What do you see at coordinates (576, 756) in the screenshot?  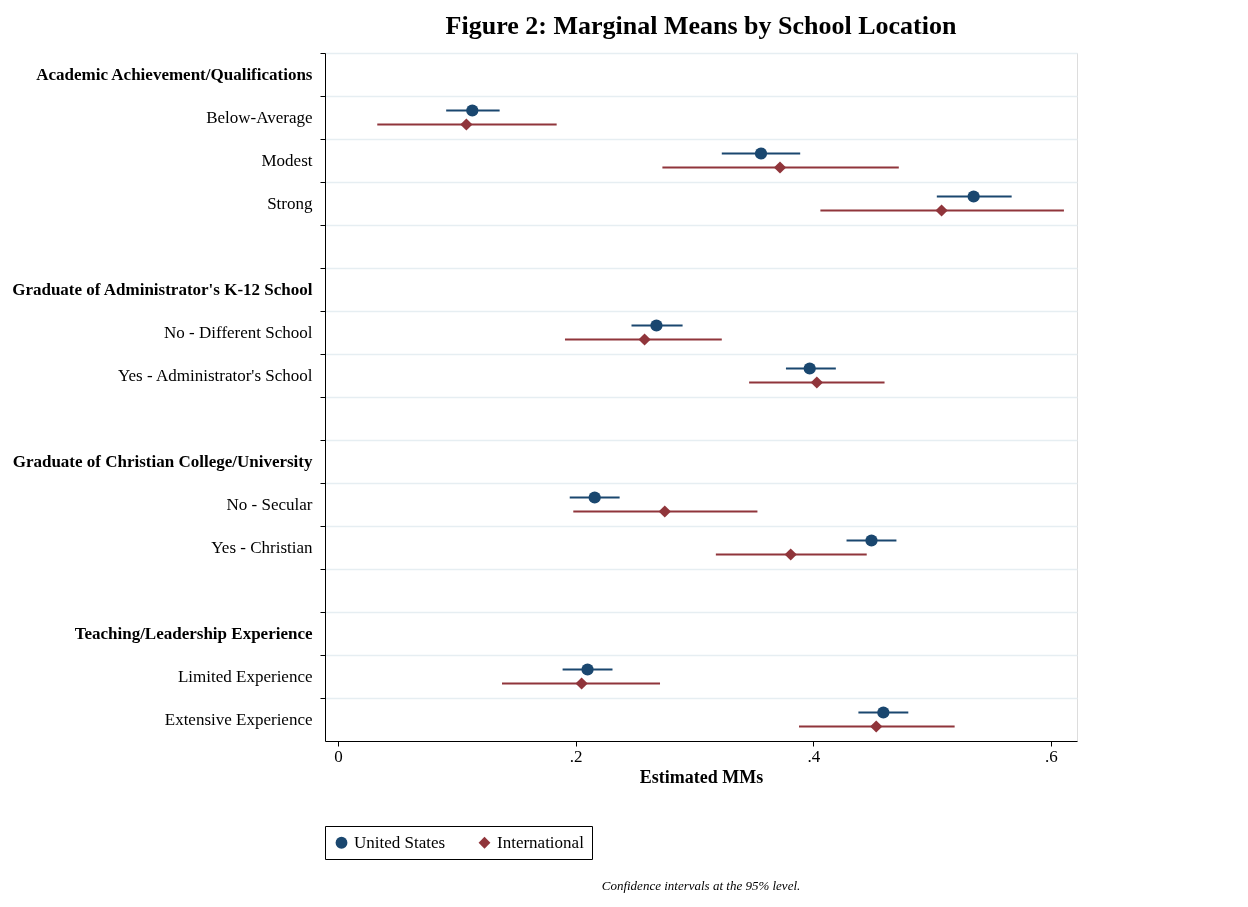 I see `x-tick-label: .2` at bounding box center [576, 756].